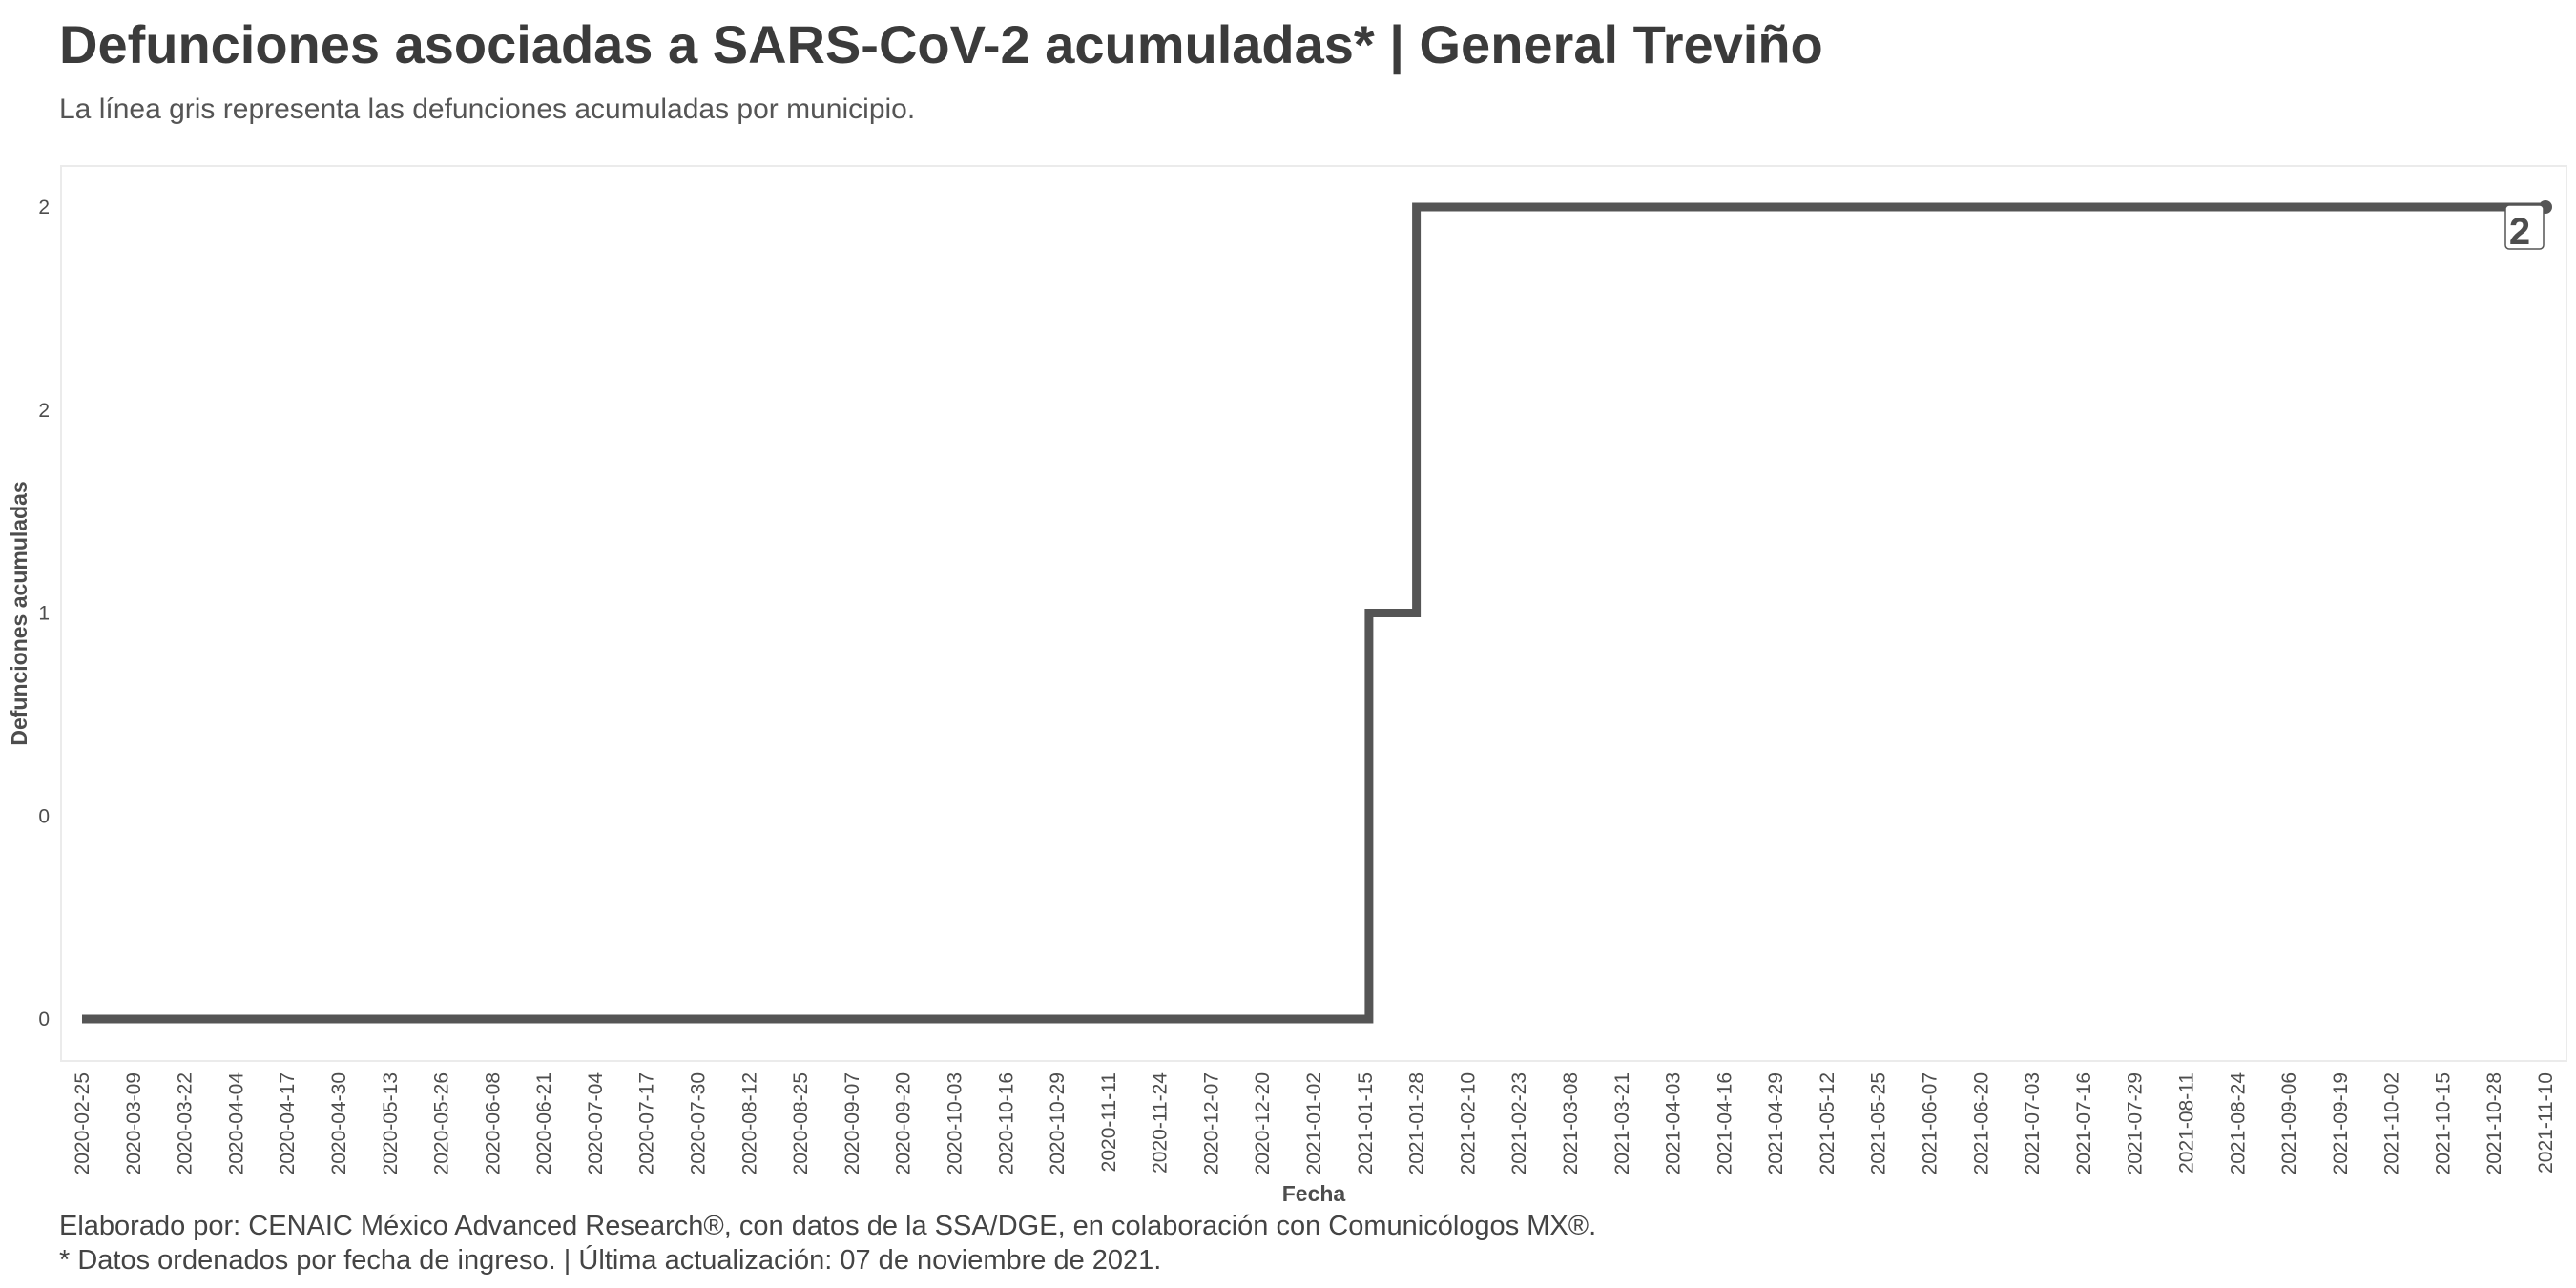 The width and height of the screenshot is (2576, 1288). I want to click on x-tick-label: 2021-11-10, so click(2546, 1123).